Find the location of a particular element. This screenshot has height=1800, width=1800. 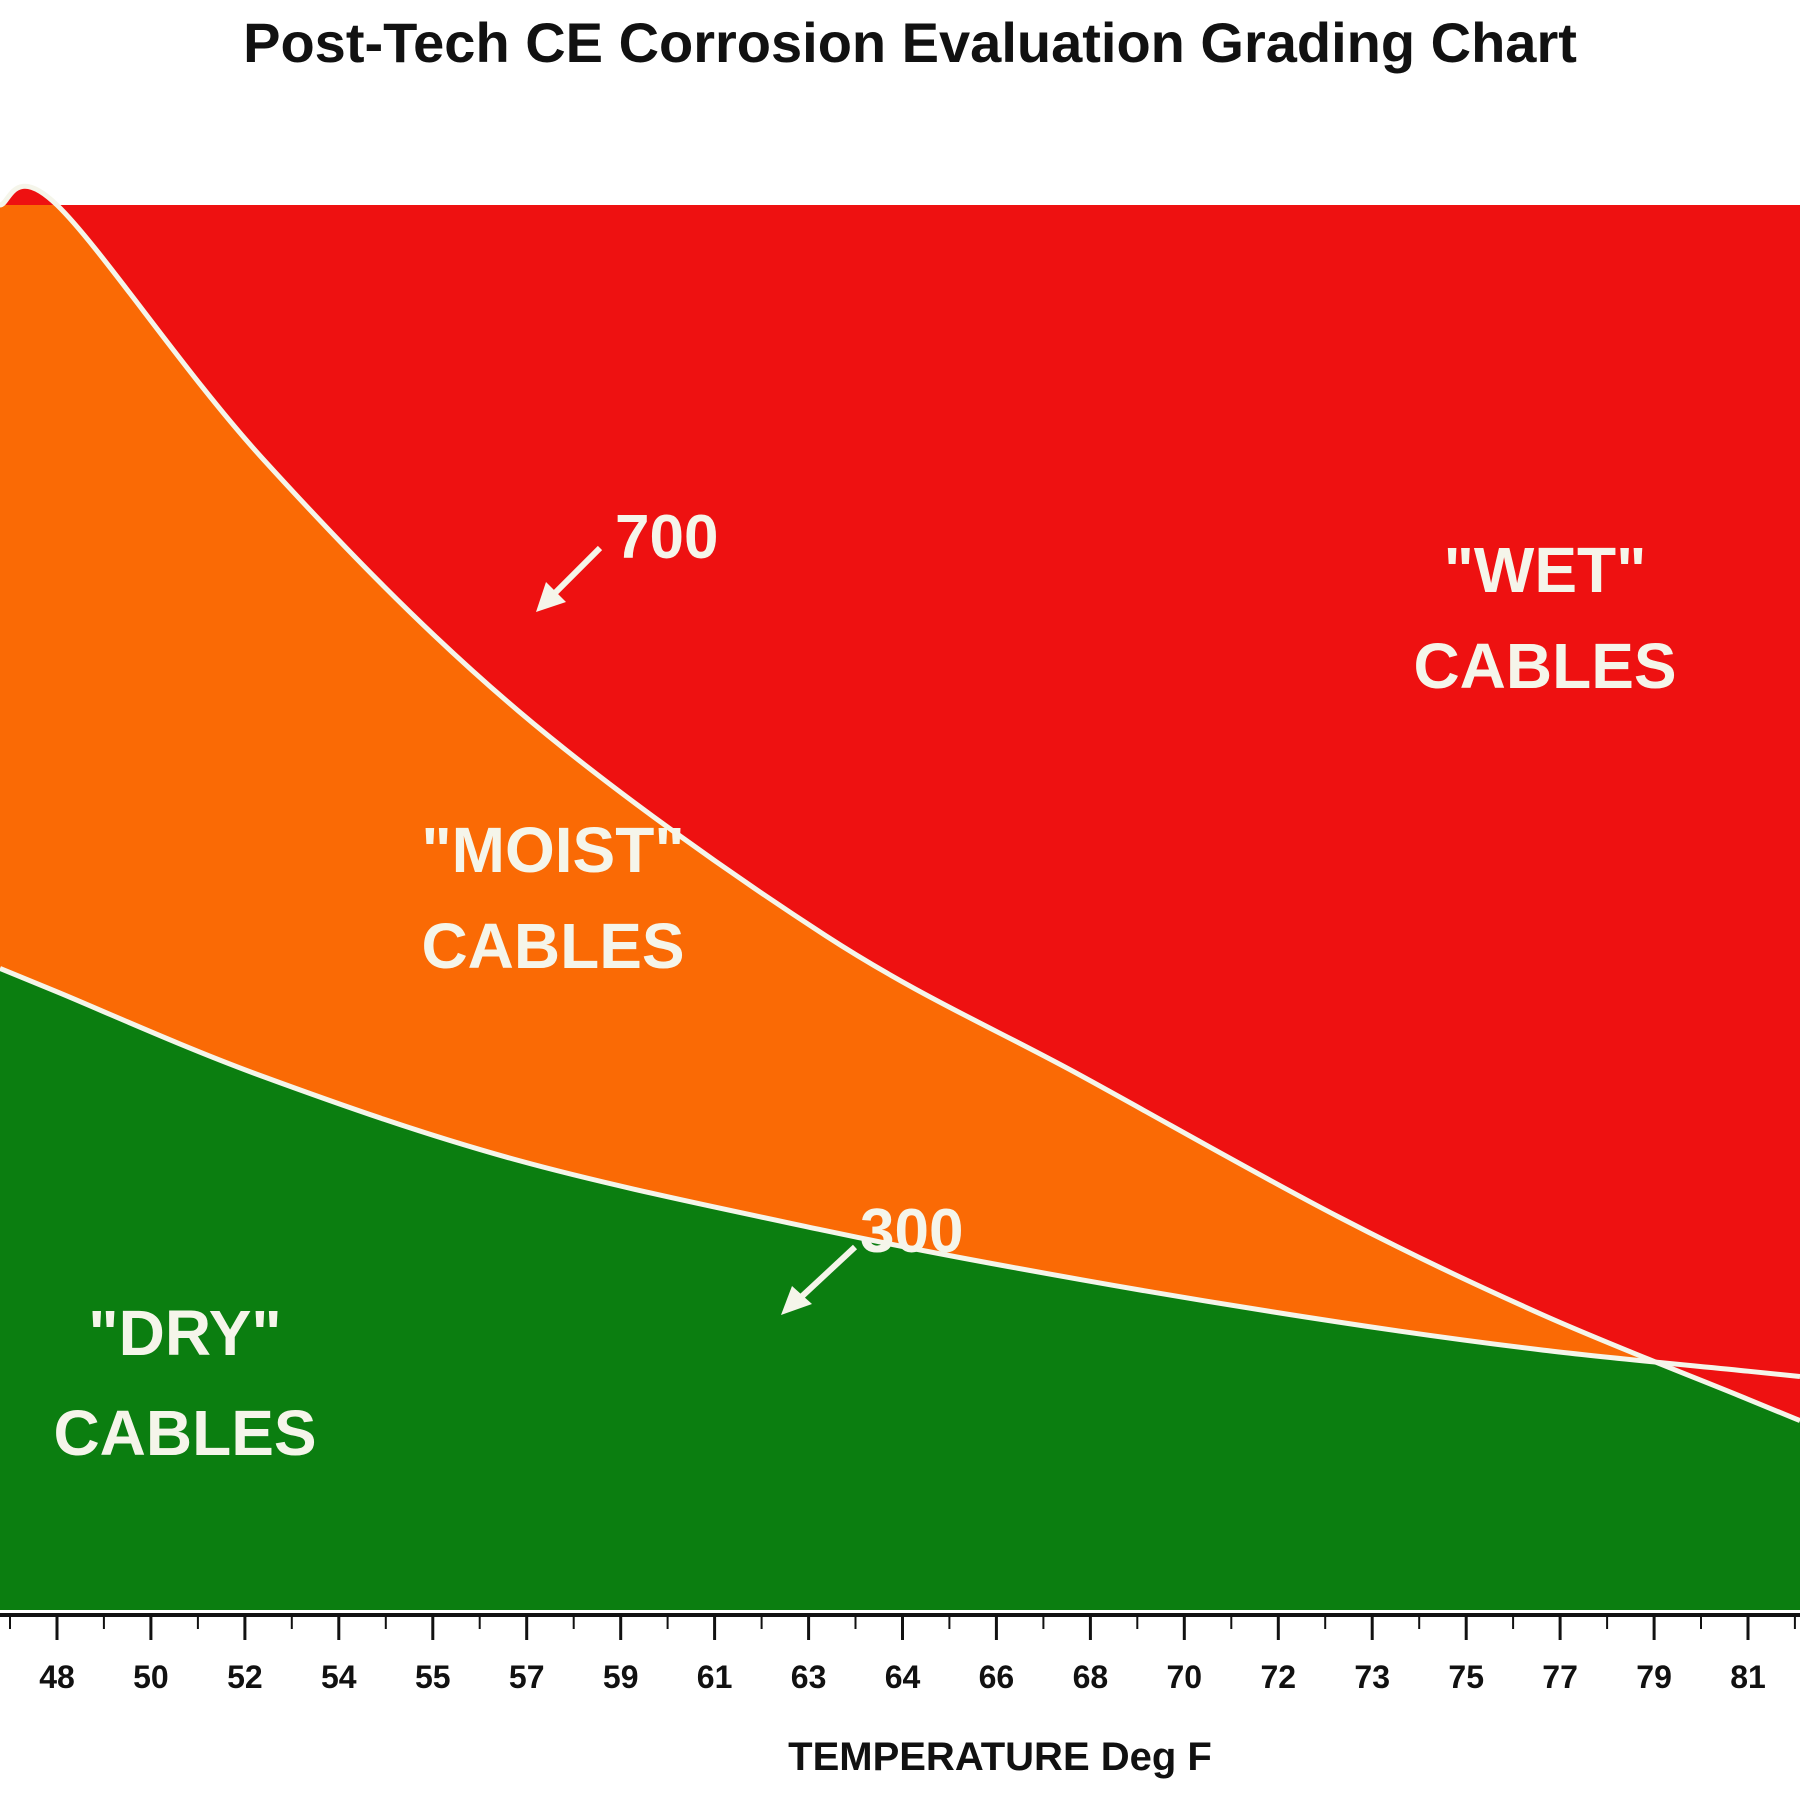

x-tick-label: 50 is located at coordinates (151, 1677).